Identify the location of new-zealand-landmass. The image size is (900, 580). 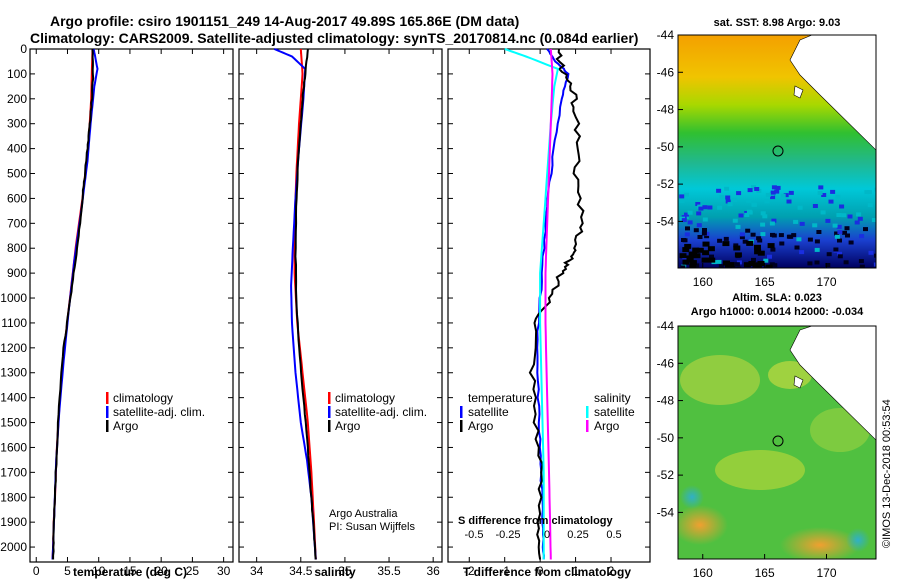
(832, 383).